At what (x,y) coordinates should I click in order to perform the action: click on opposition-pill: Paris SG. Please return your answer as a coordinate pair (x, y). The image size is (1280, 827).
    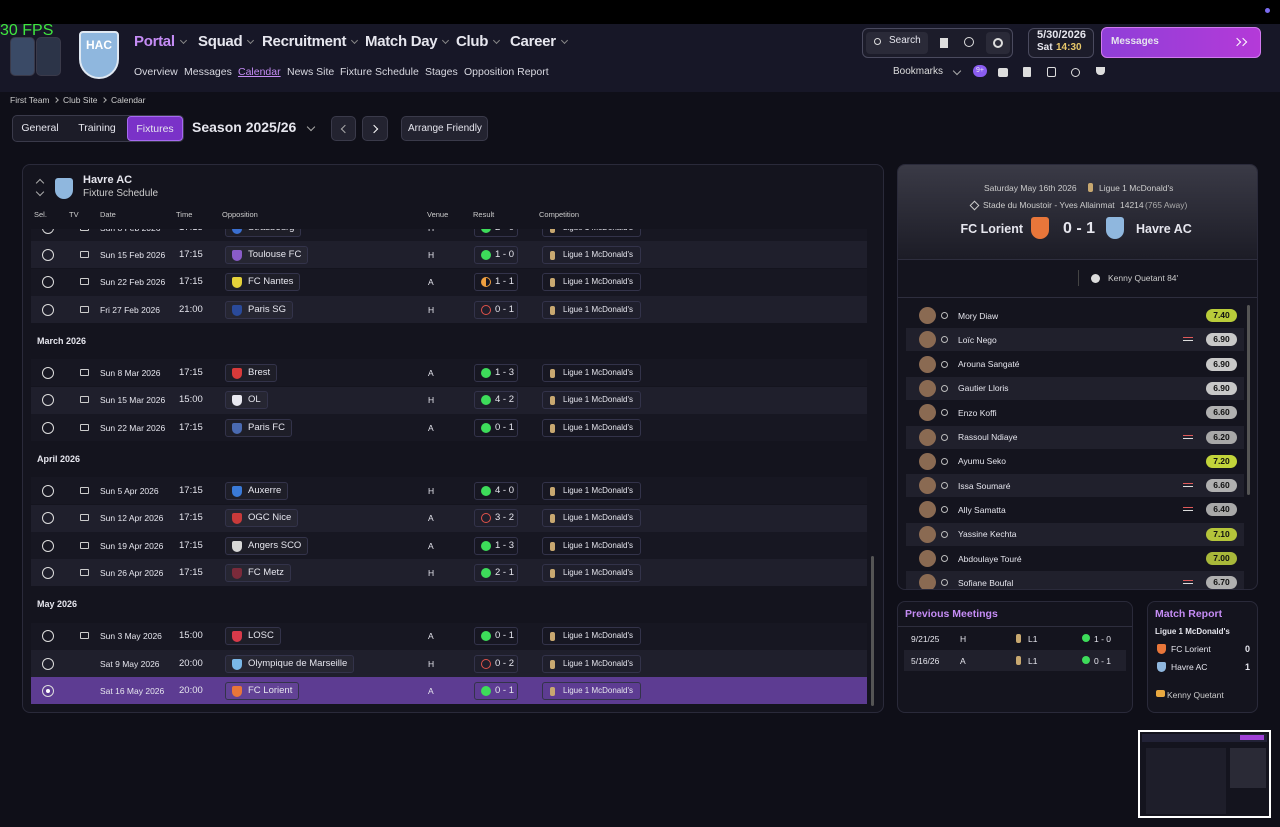
    Looking at the image, I should click on (259, 309).